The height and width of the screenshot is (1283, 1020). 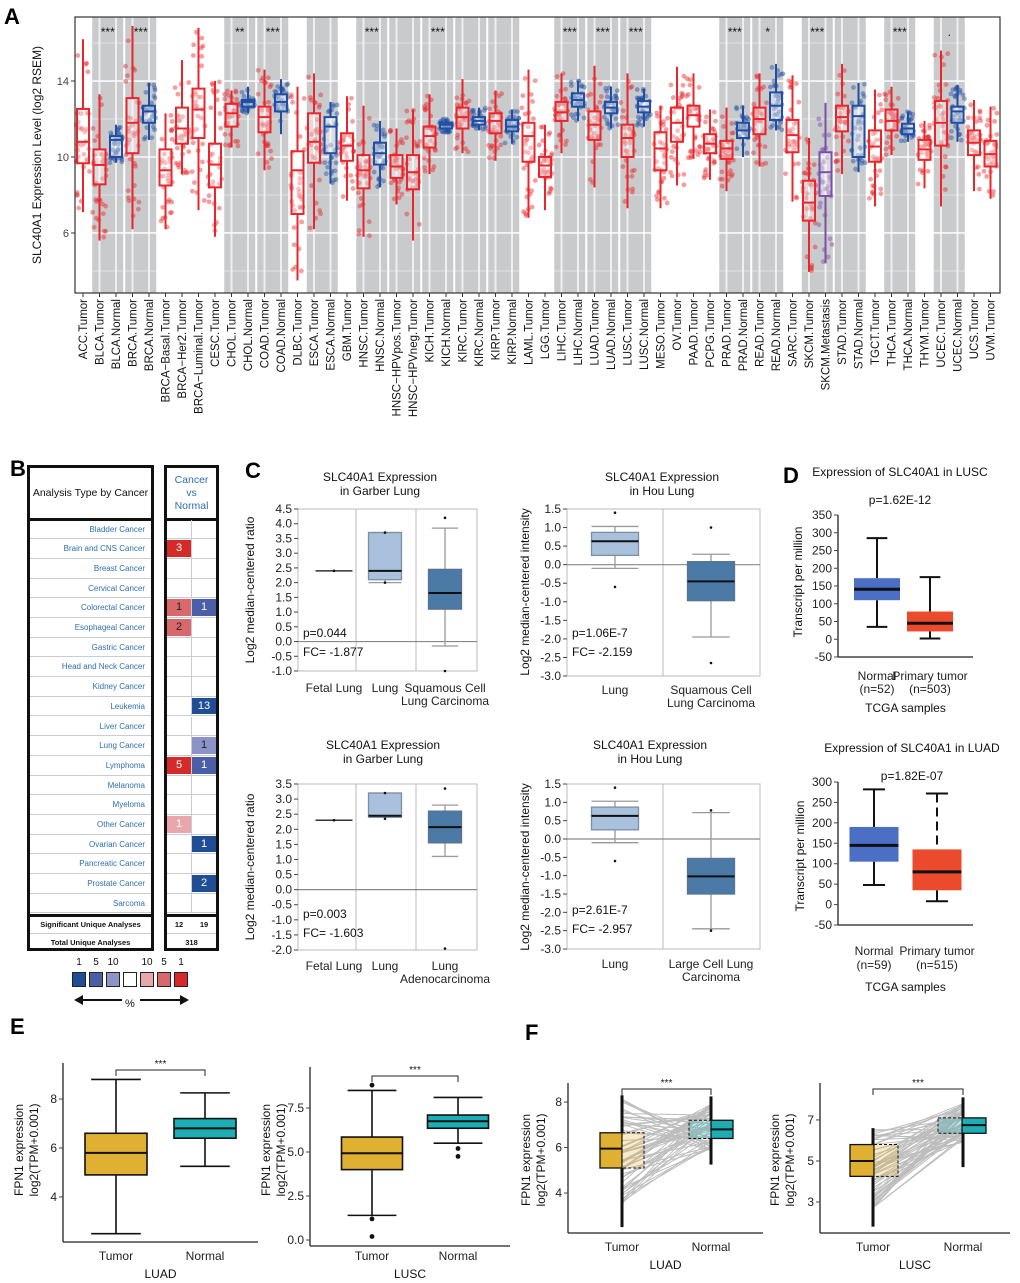 I want to click on cancer-type-row: Gastric Cancer, so click(x=90, y=648).